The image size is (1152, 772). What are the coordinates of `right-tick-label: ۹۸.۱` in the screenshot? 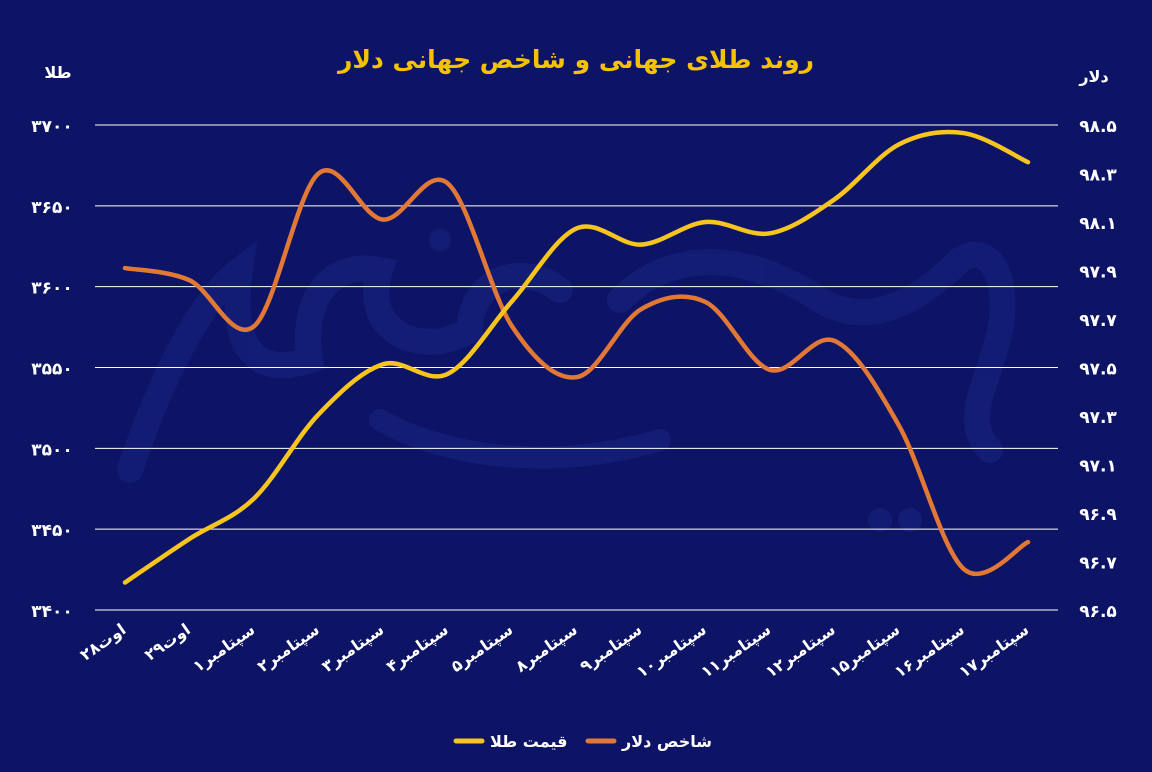 It's located at (1098, 224).